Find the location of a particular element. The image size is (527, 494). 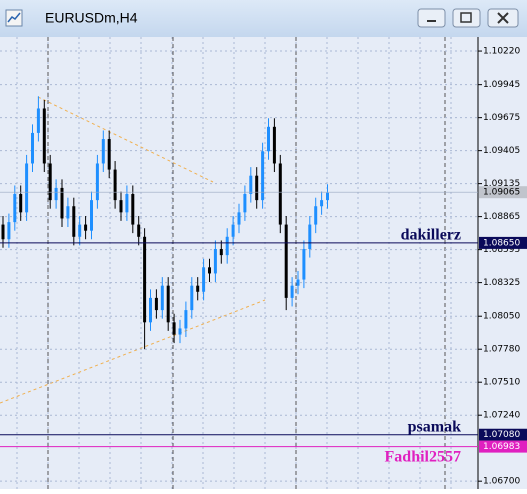

minimize-button is located at coordinates (431, 18).